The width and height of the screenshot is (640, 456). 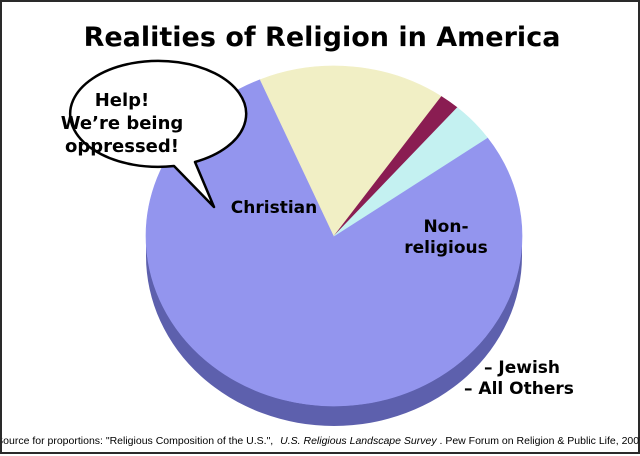 I want to click on label-jewish: – Jewish, so click(x=522, y=368).